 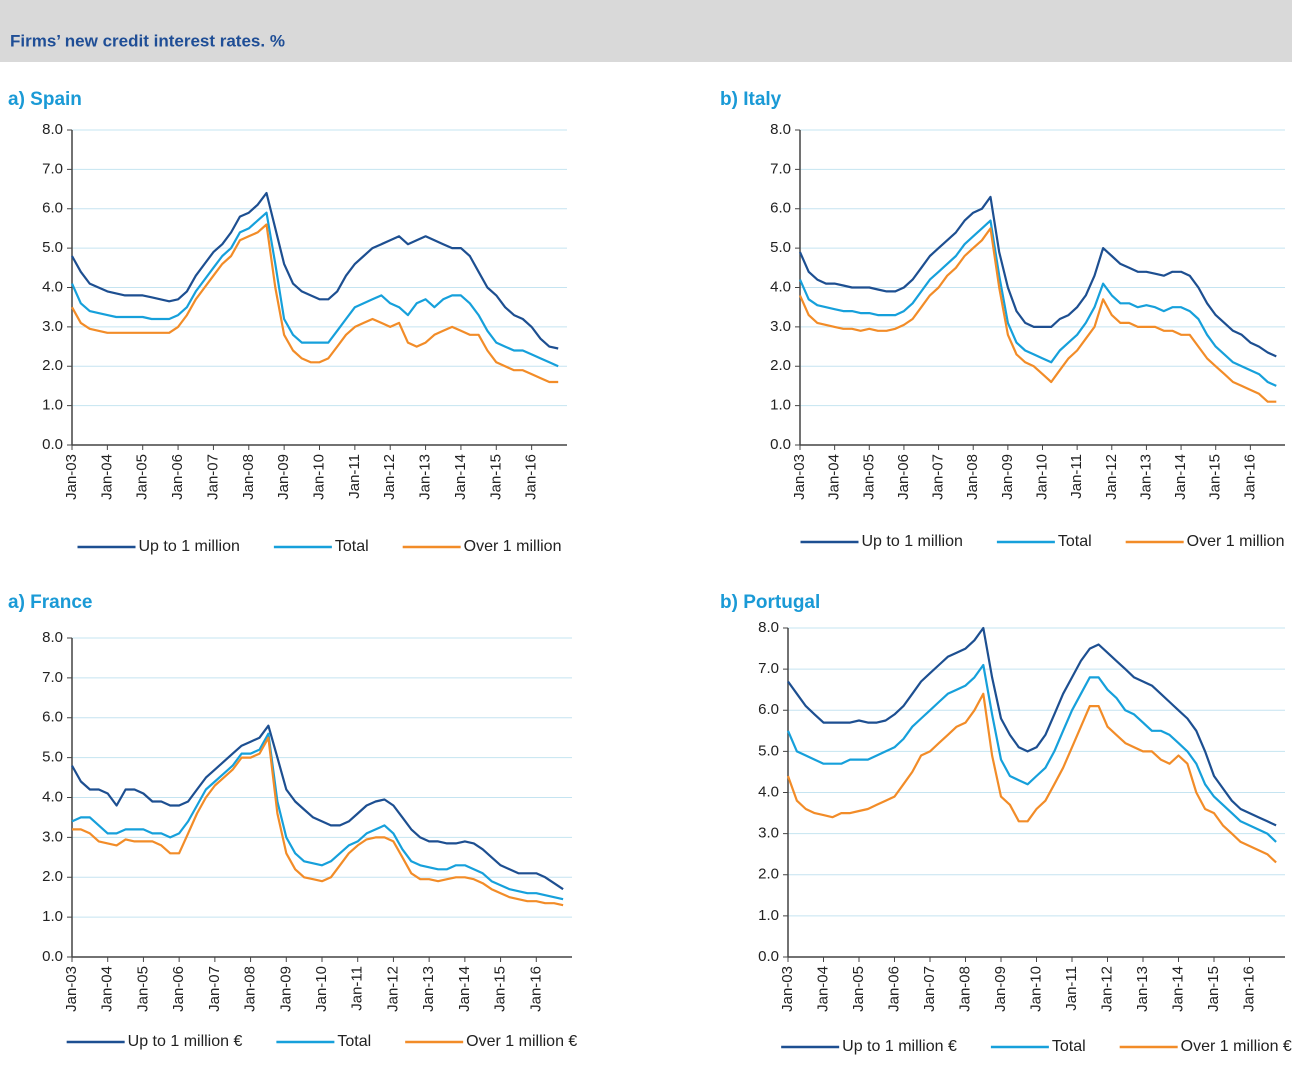 What do you see at coordinates (248, 477) in the screenshot?
I see `x-tick-label: Jan-08` at bounding box center [248, 477].